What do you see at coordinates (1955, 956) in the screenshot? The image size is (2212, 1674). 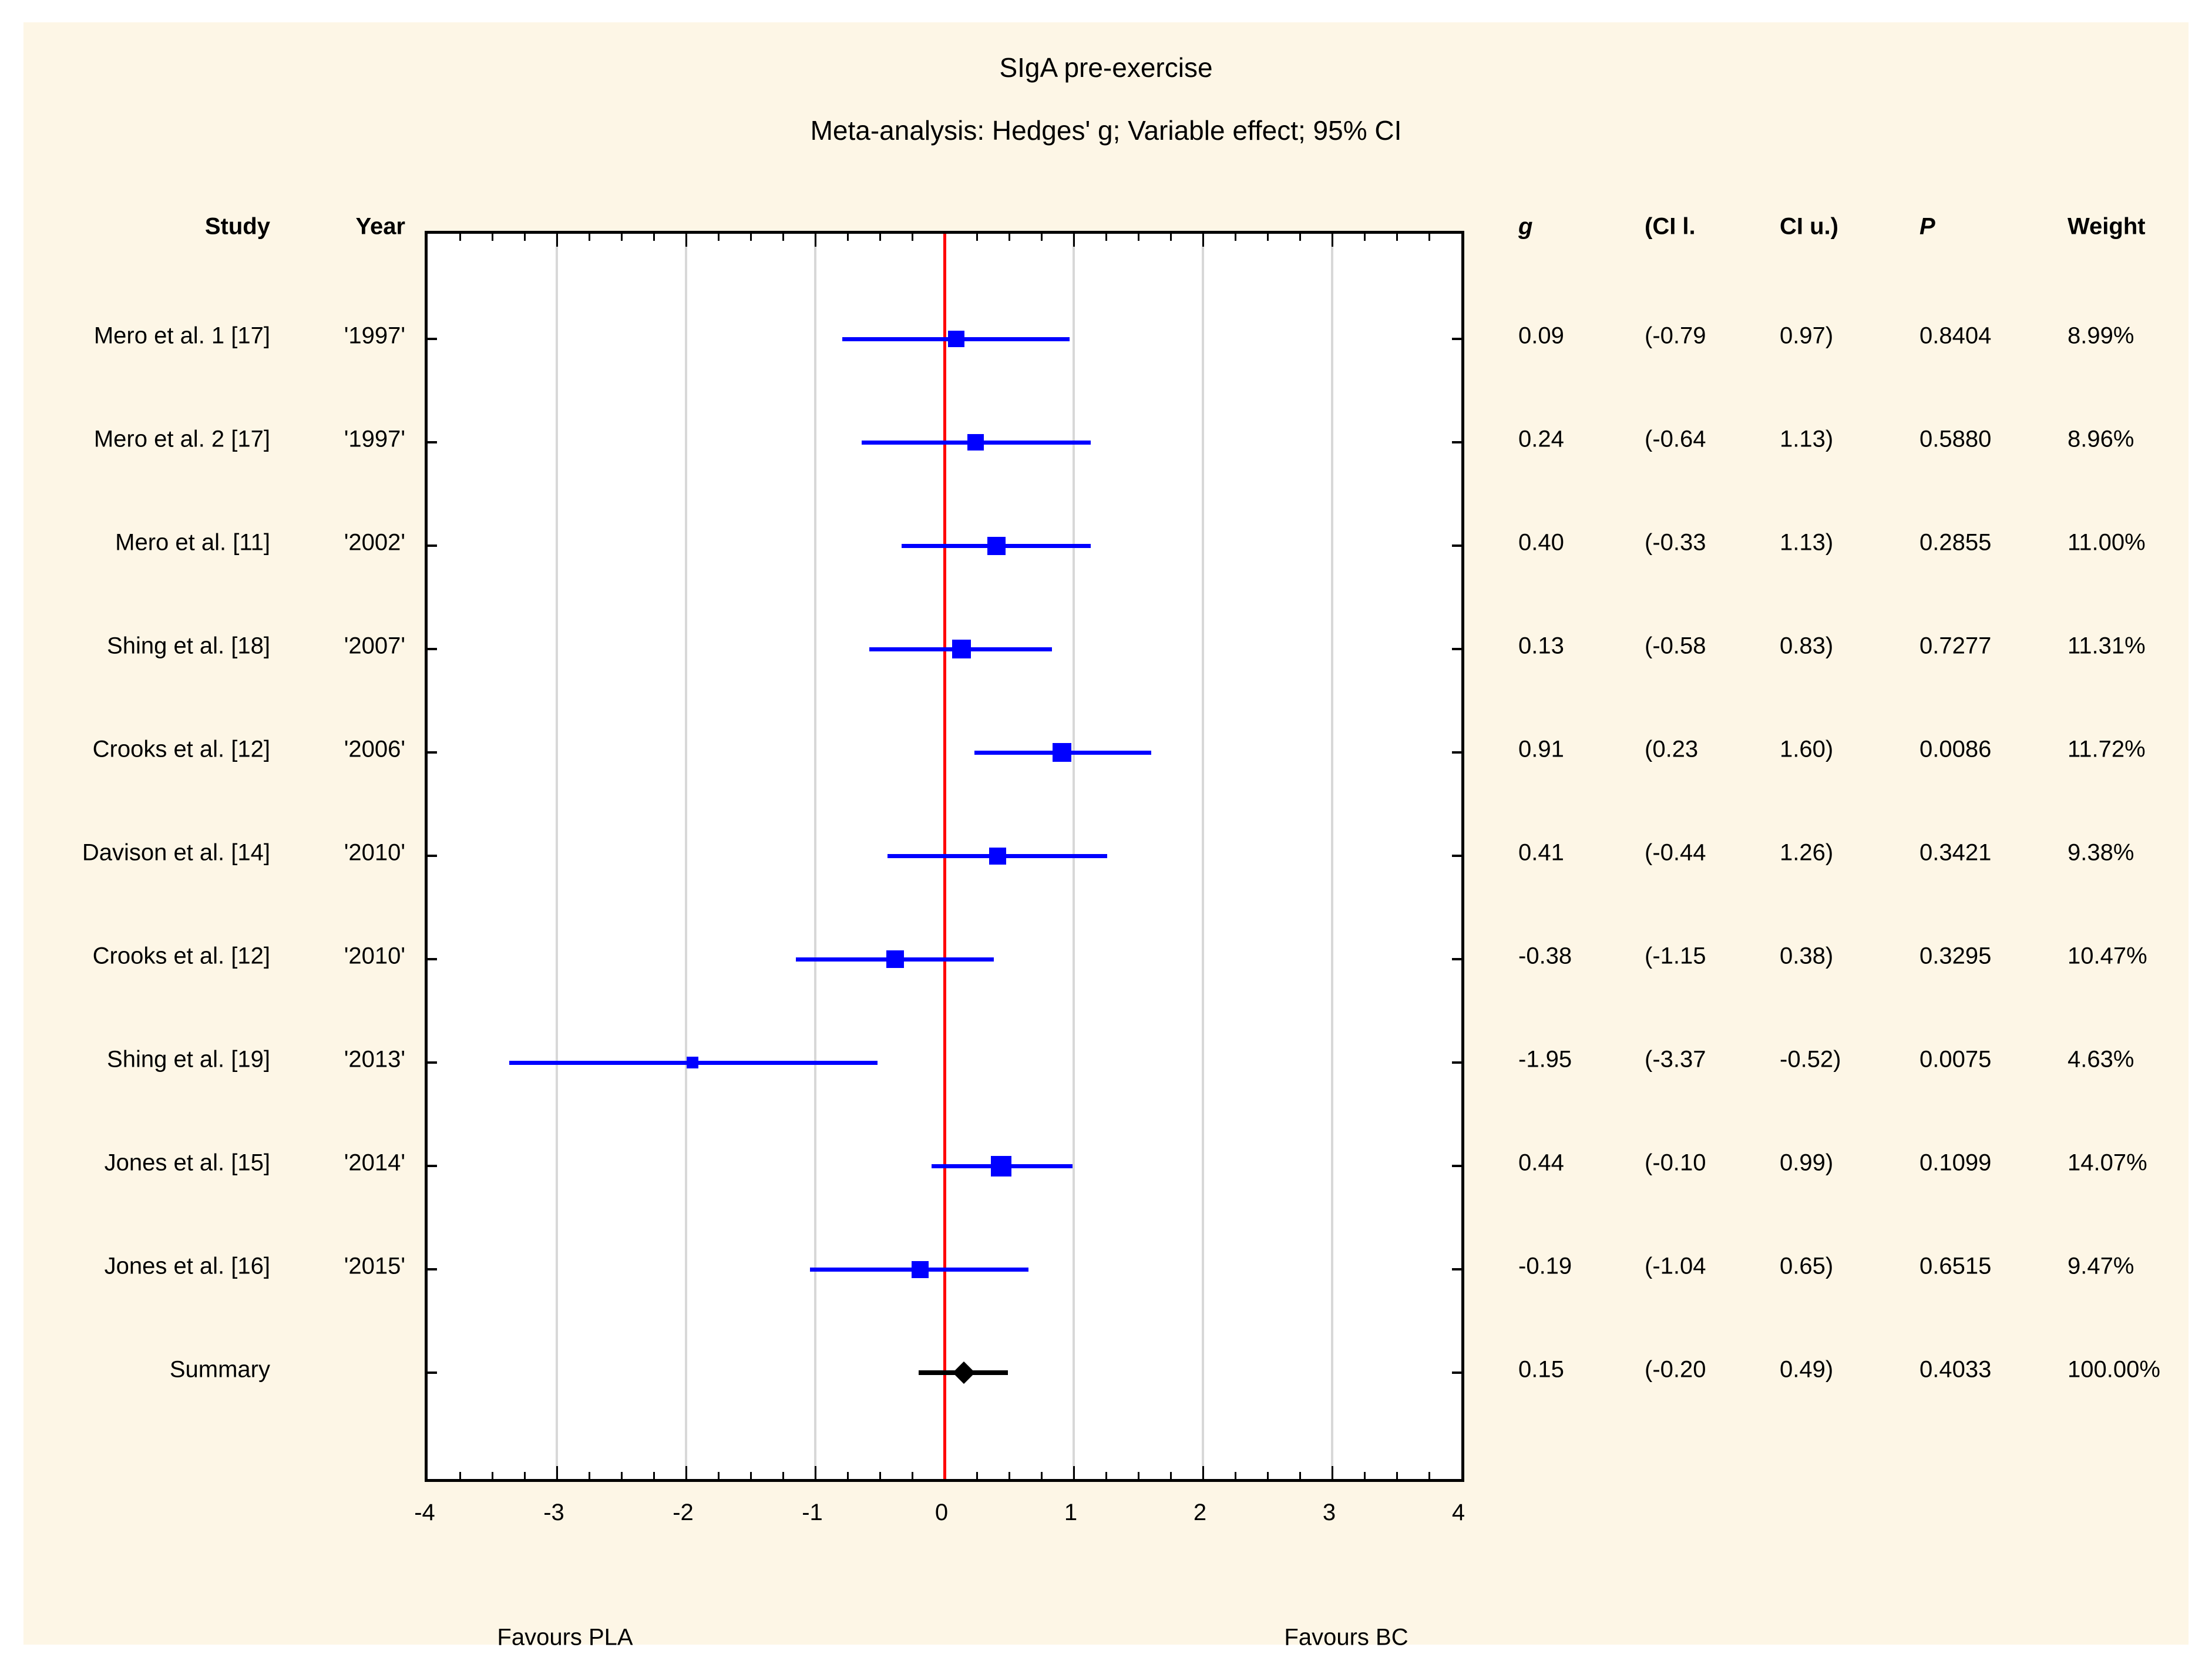 I see `p-value: 0.3295` at bounding box center [1955, 956].